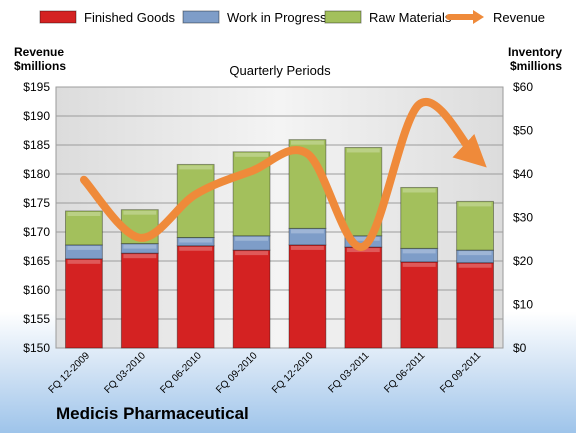 The width and height of the screenshot is (576, 433). Describe the element at coordinates (36, 217) in the screenshot. I see `left-axis-ticks: $150 $155 $160 $165 $170 $175 $180 $185 $190 $195` at that location.